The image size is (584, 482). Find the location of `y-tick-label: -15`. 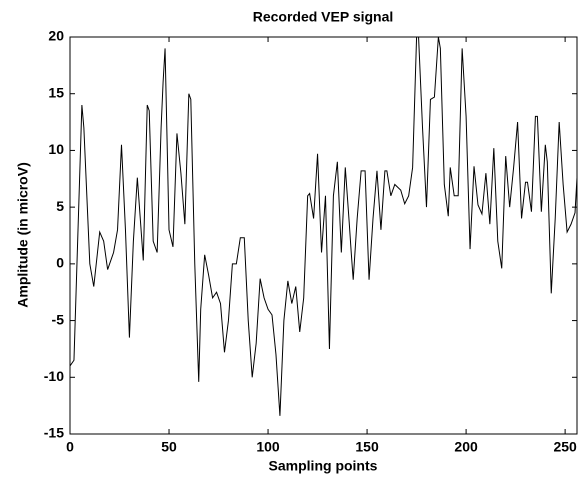

y-tick-label: -15 is located at coordinates (54, 433).